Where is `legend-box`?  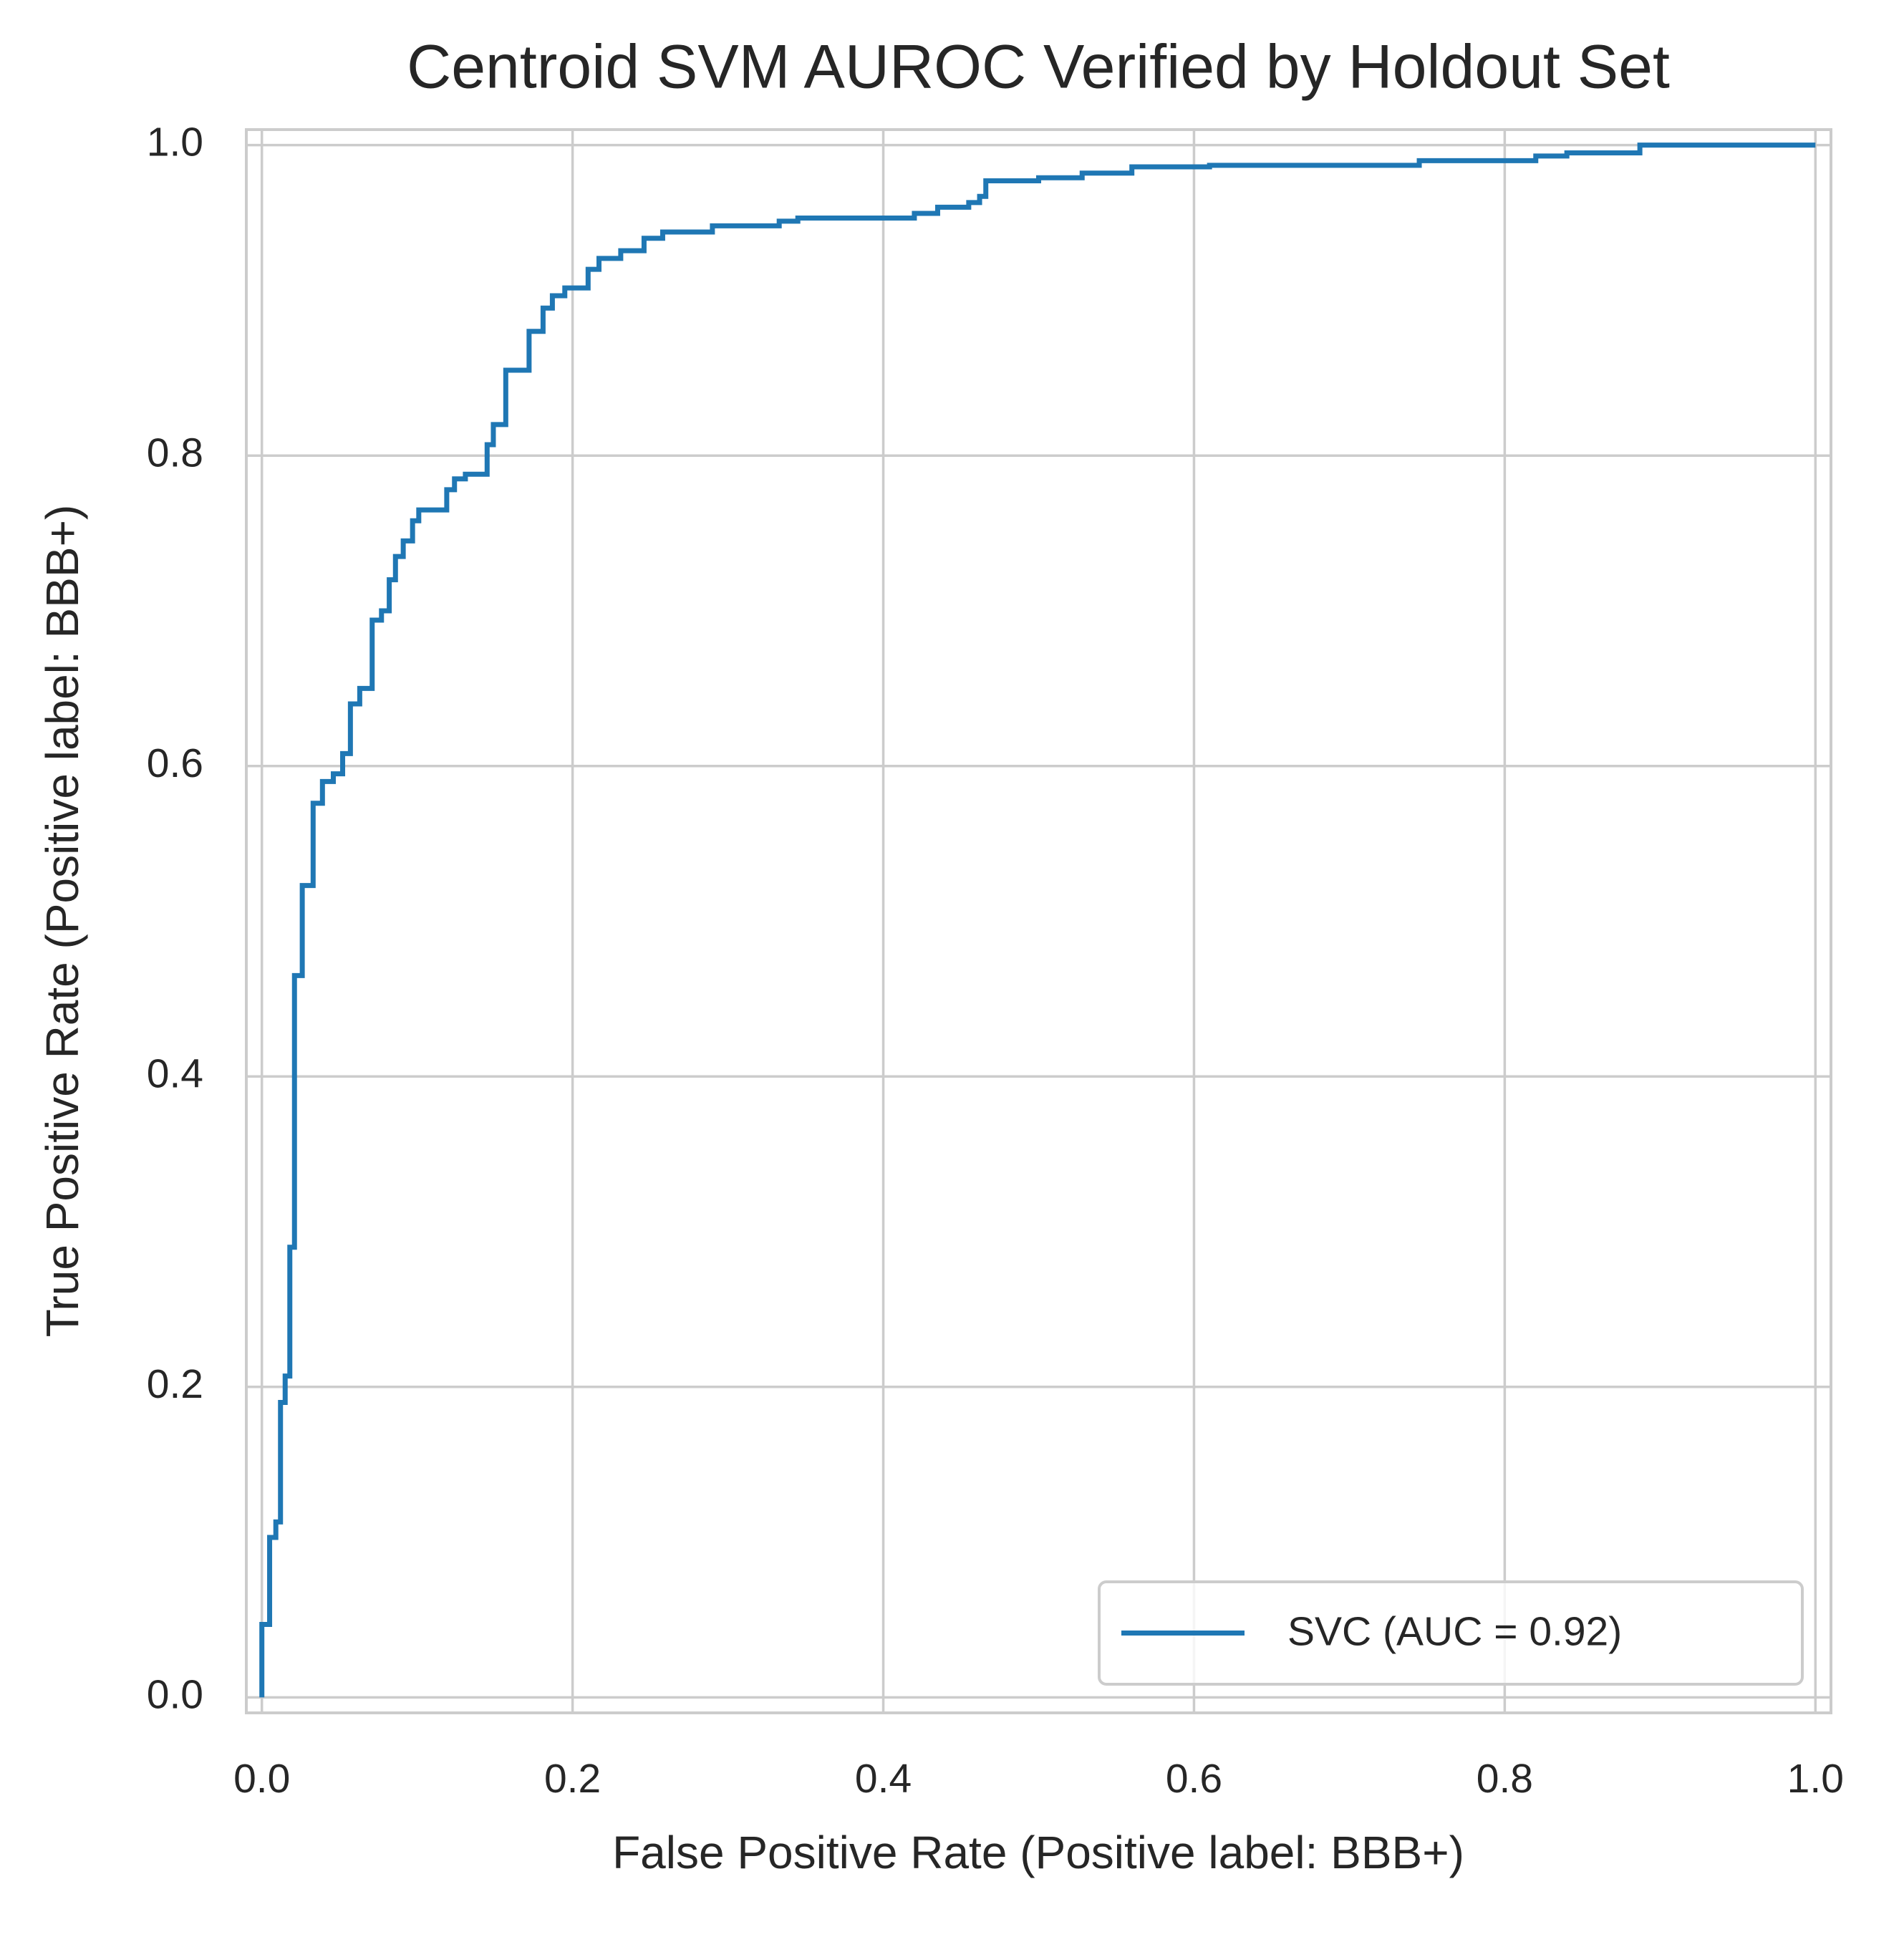
legend-box is located at coordinates (1451, 1633).